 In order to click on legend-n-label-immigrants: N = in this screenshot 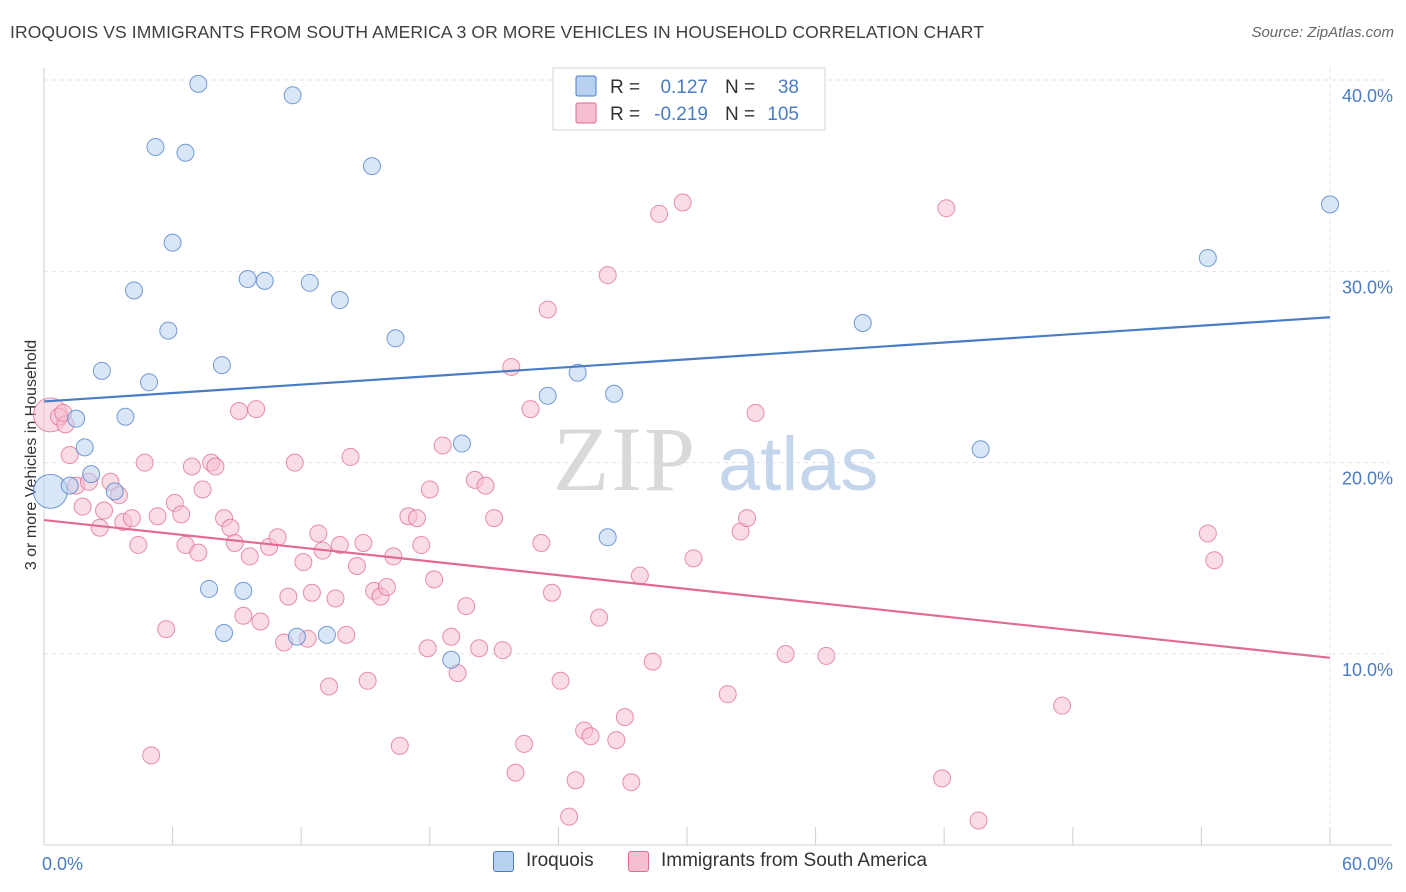, I will do `click(740, 114)`.